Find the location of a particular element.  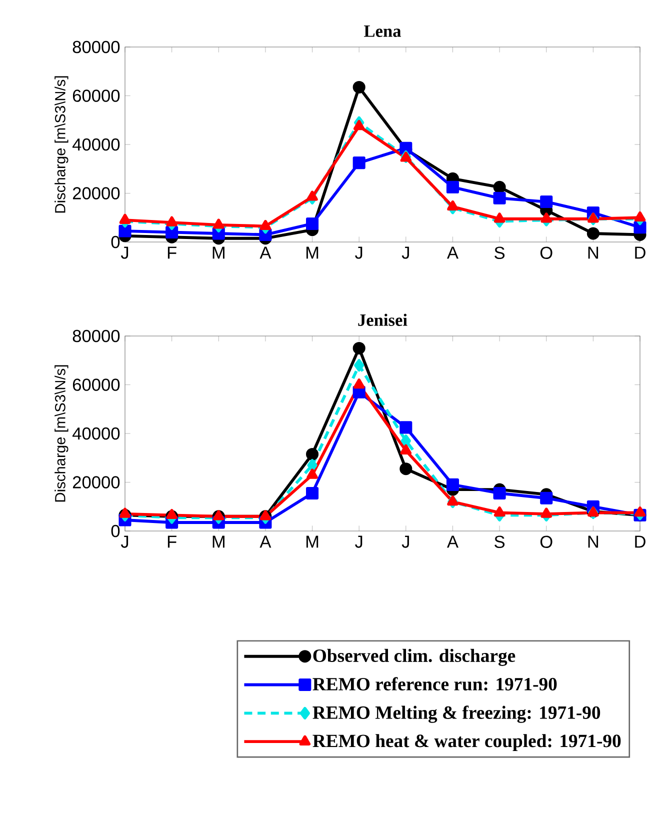

legend-label: REMO heat & water coupled: 1971-90 is located at coordinates (466, 743).